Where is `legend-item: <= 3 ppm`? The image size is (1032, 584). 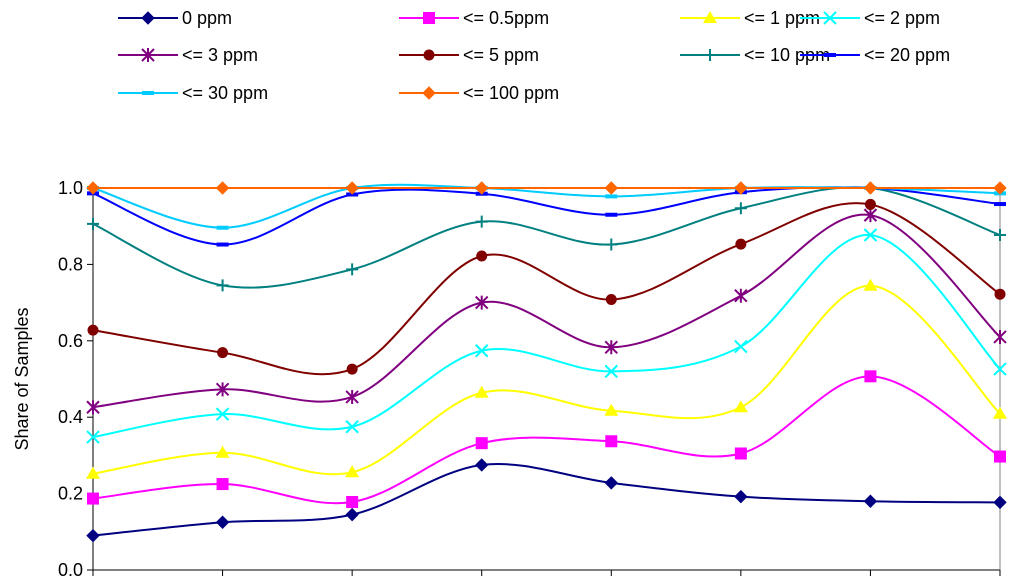
legend-item: <= 3 ppm is located at coordinates (188, 55).